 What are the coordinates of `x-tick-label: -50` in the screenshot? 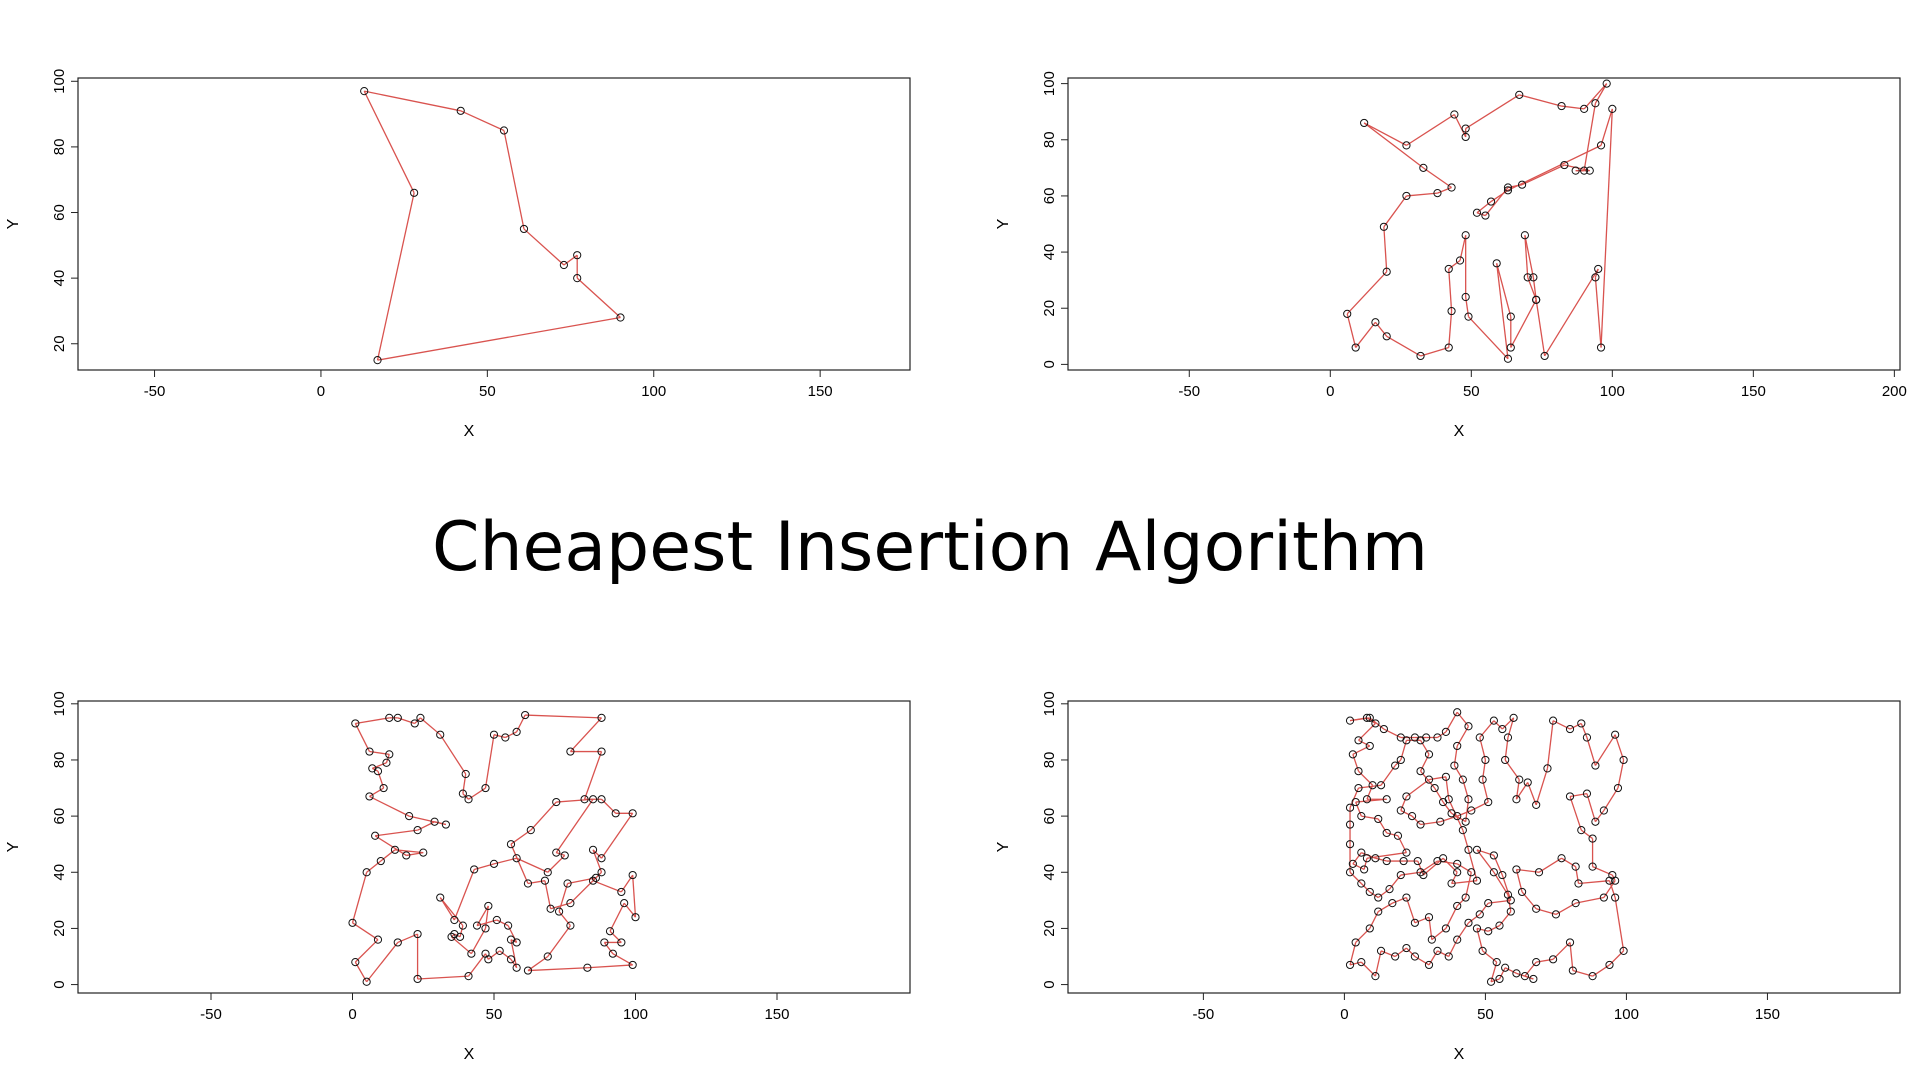 It's located at (1204, 1014).